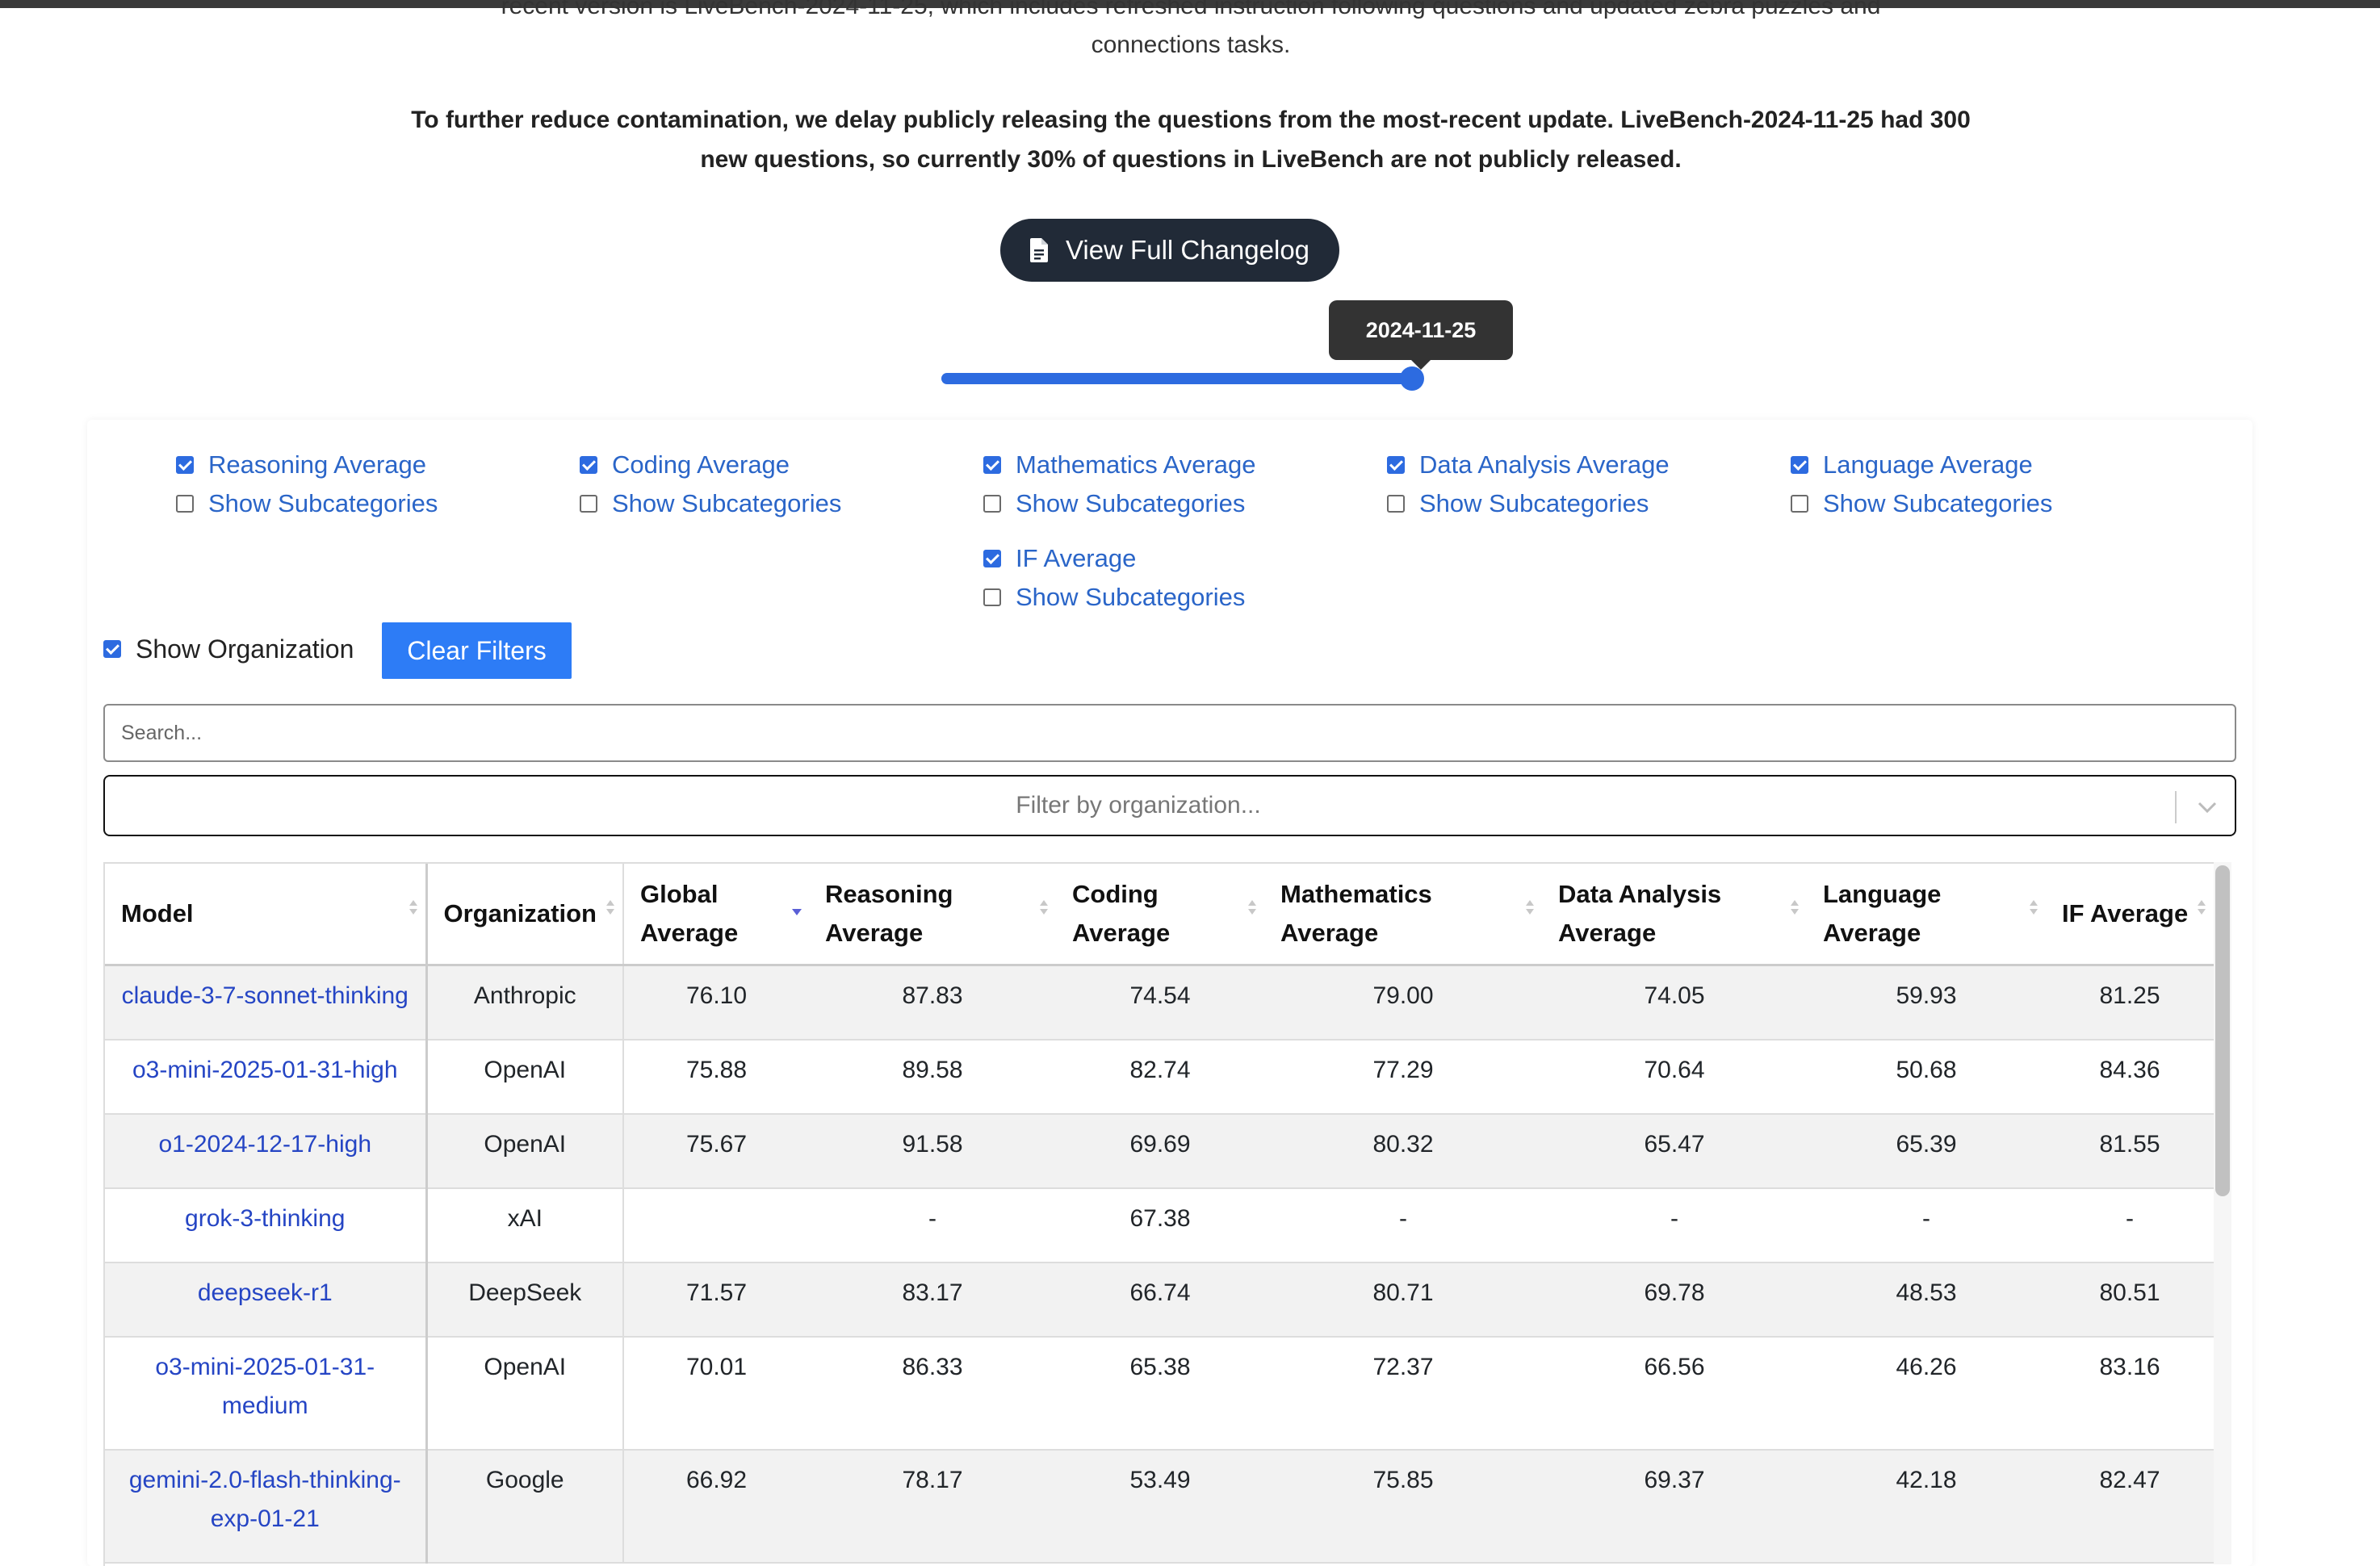 Image resolution: width=2380 pixels, height=1566 pixels. What do you see at coordinates (1674, 1077) in the screenshot?
I see `score-cell: 70.64` at bounding box center [1674, 1077].